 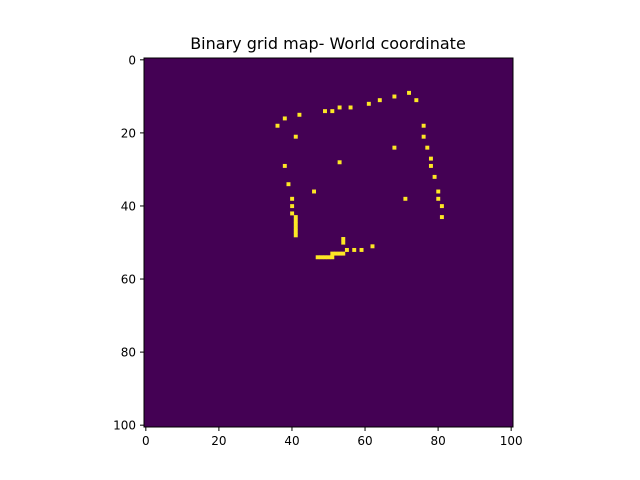 What do you see at coordinates (332, 437) in the screenshot?
I see `x-axis: 0 20 40 60 80 100` at bounding box center [332, 437].